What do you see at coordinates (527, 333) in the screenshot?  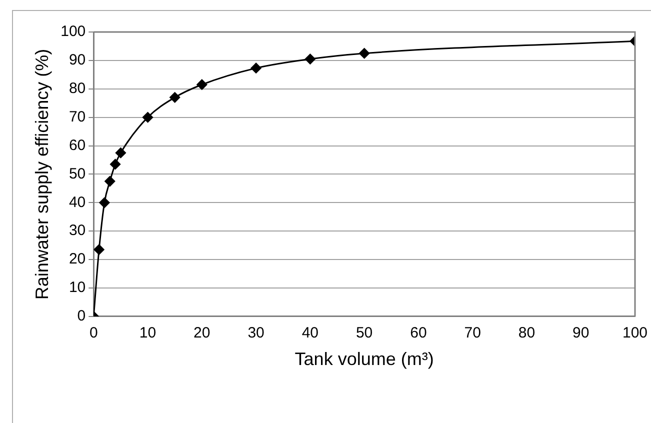 I see `x-tick-label: 80` at bounding box center [527, 333].